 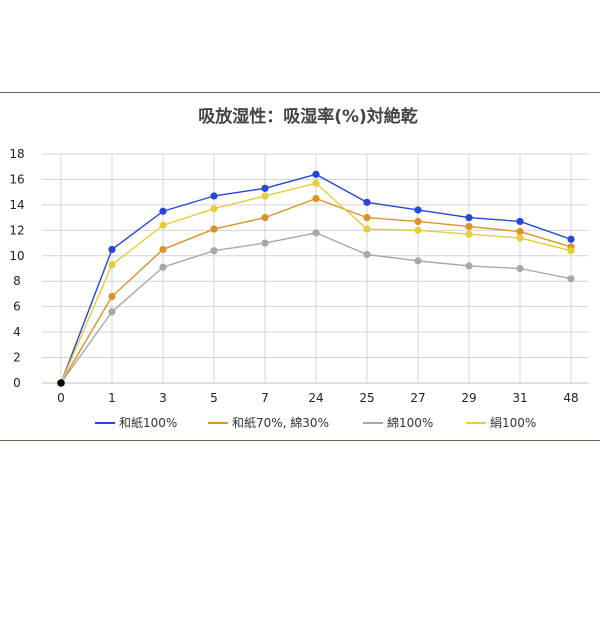 What do you see at coordinates (17, 281) in the screenshot?
I see `y-tick-label: 8` at bounding box center [17, 281].